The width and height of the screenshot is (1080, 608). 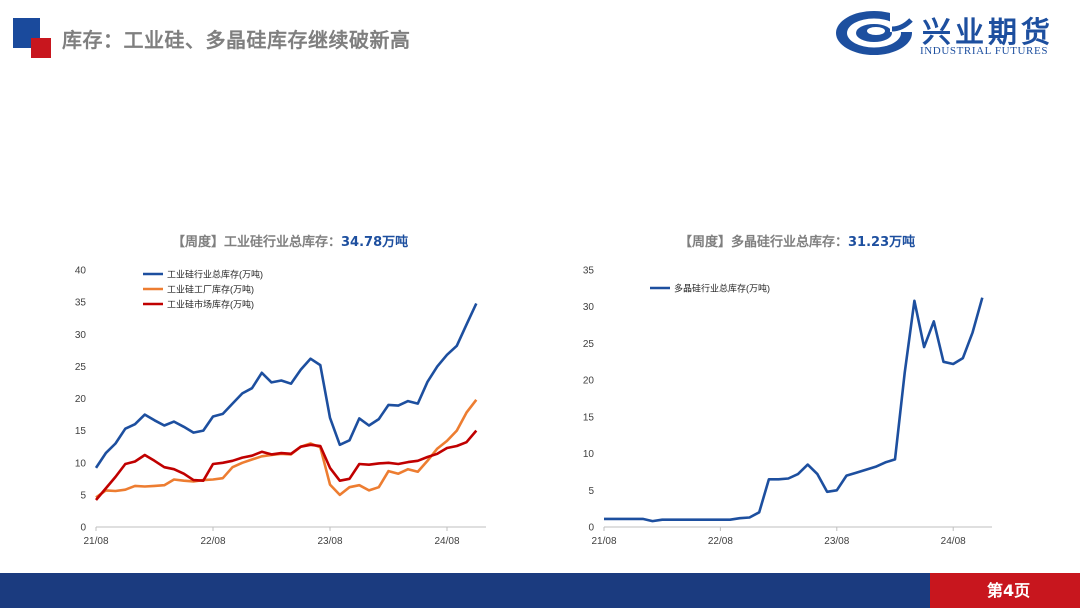 What do you see at coordinates (984, 51) in the screenshot?
I see `logo-english-name: INDUSTRIAL FUTURES` at bounding box center [984, 51].